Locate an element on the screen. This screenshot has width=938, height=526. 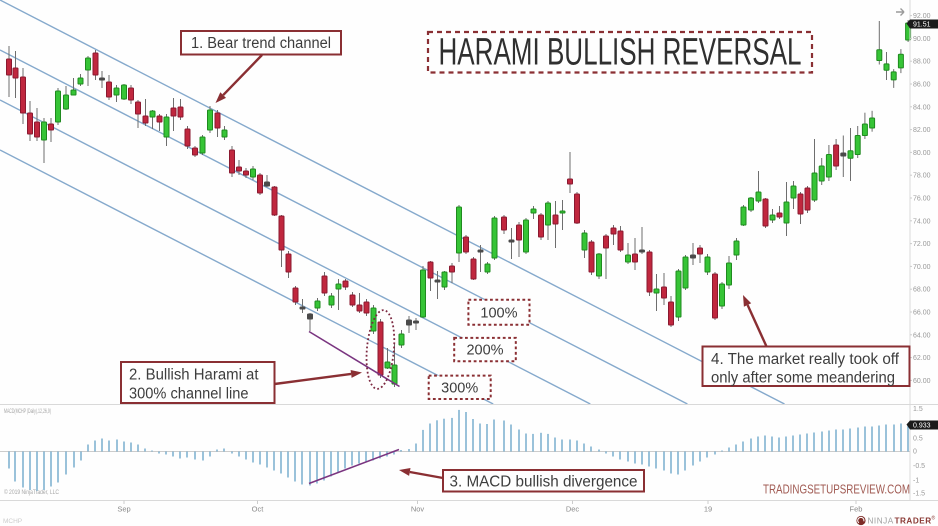
svg-text: Nov is located at coordinates (418, 509).